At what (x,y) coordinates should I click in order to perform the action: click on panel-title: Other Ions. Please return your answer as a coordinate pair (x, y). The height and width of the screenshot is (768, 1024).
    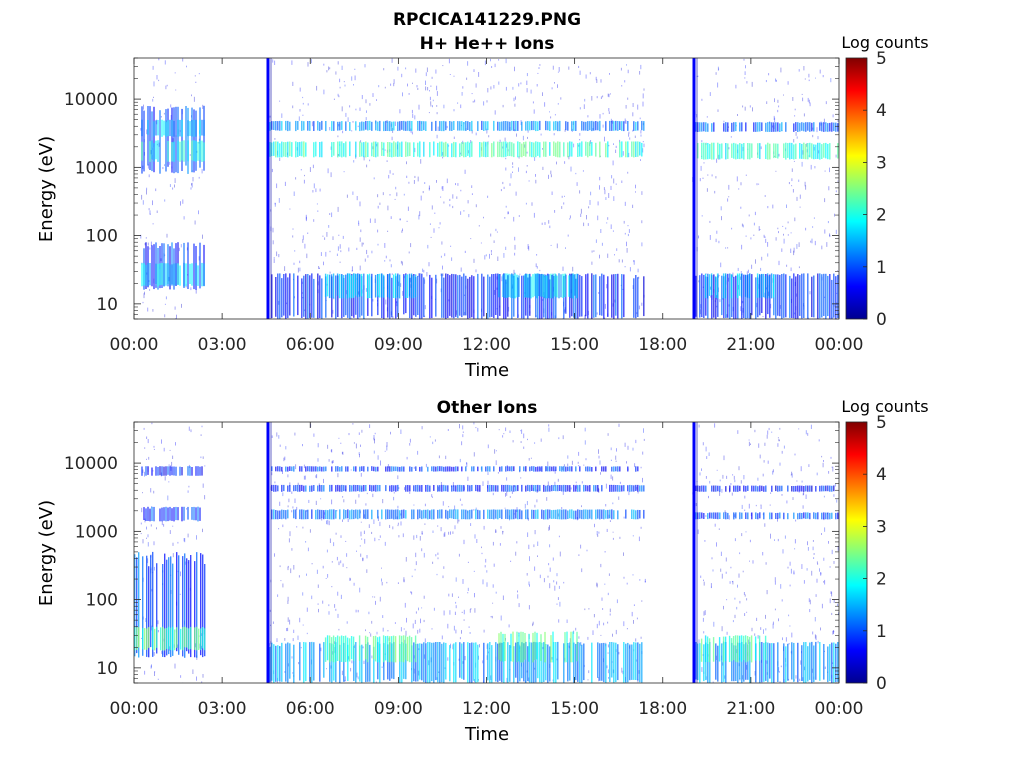
    Looking at the image, I should click on (487, 408).